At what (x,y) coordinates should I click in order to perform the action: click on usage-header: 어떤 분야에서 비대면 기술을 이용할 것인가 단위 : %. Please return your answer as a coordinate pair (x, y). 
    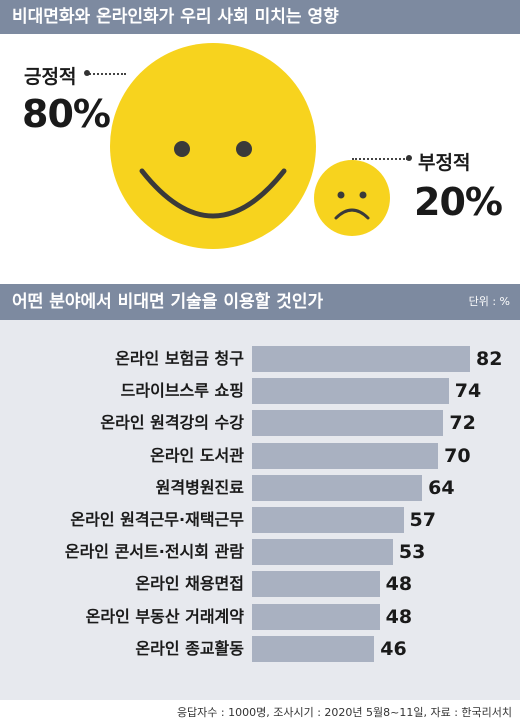
    Looking at the image, I should click on (260, 302).